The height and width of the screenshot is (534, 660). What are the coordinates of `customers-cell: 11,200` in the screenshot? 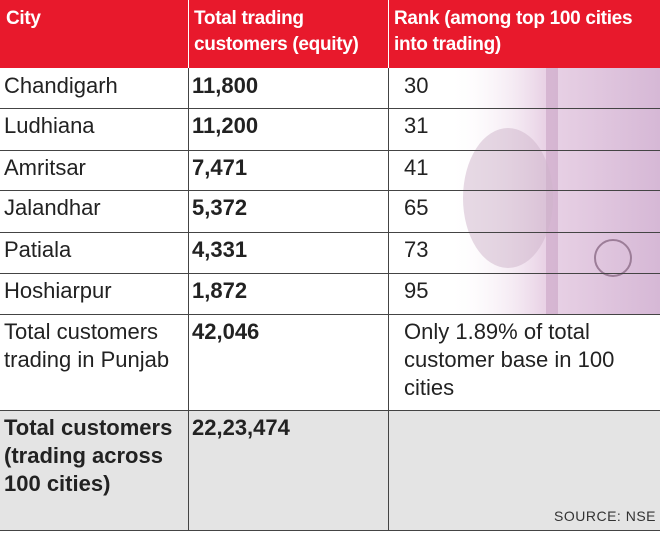 It's located at (225, 125).